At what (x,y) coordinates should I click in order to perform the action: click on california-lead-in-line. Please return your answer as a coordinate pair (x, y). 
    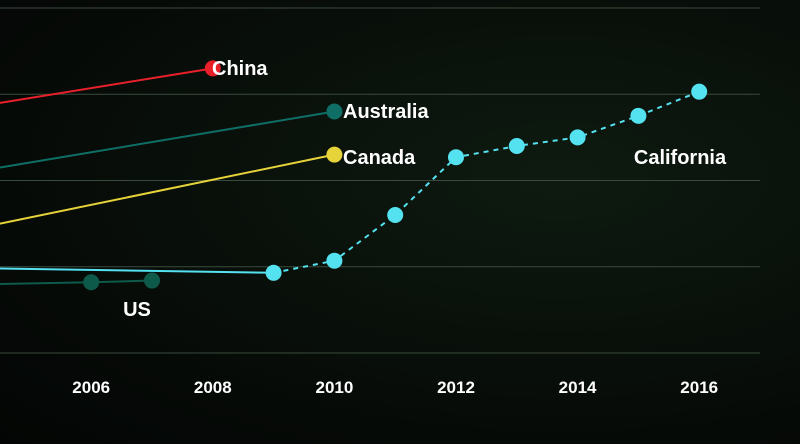
    Looking at the image, I should click on (137, 270).